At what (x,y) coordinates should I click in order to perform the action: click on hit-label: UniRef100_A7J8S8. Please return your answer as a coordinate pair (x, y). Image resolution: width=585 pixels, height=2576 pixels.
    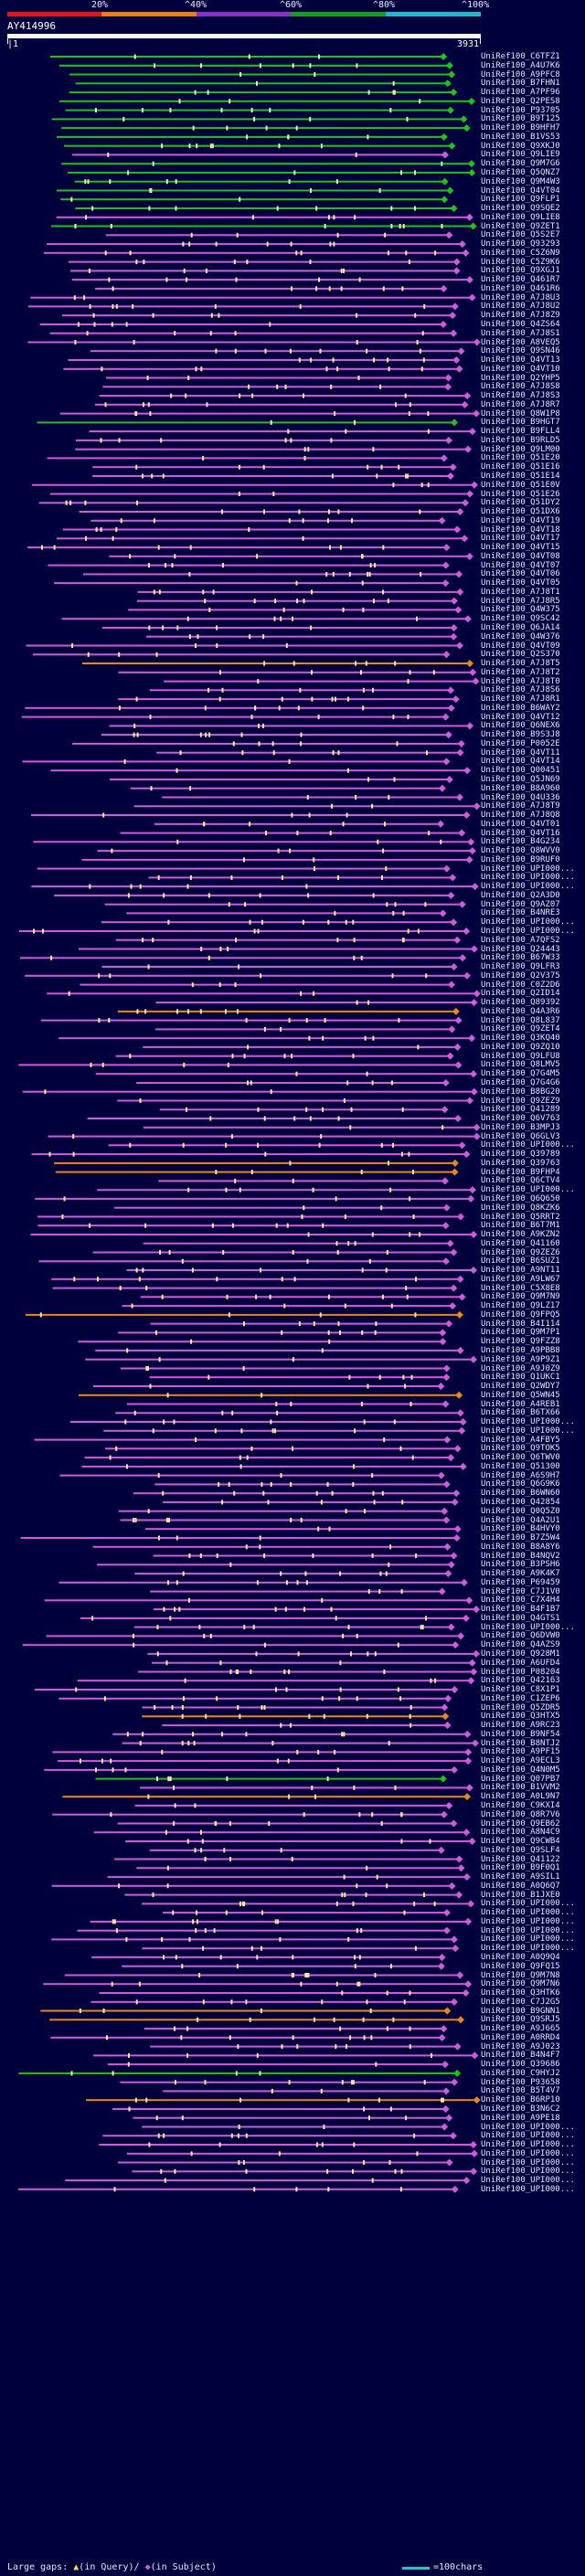
    Looking at the image, I should click on (520, 387).